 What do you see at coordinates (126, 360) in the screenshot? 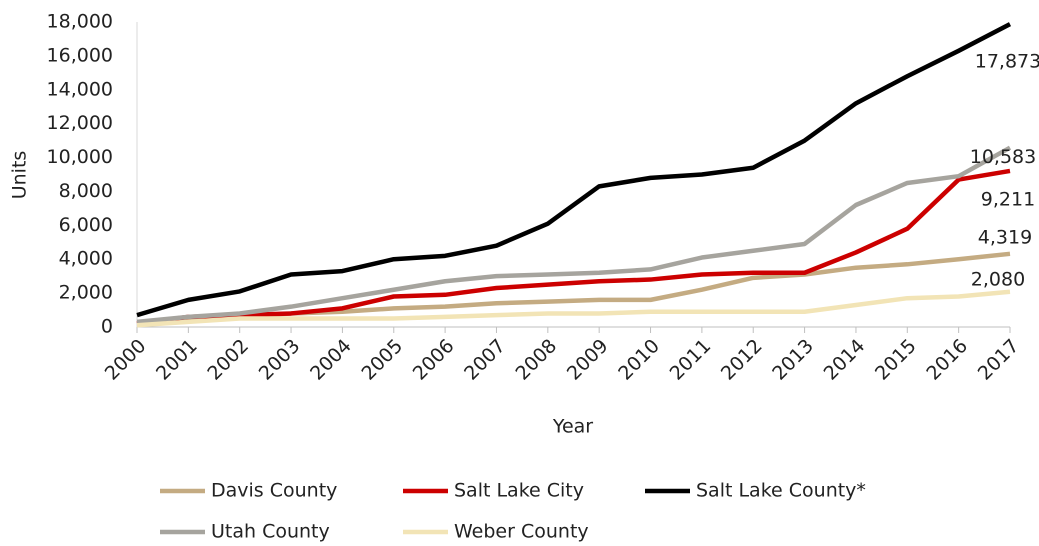
I see `x-tick-label: 2000` at bounding box center [126, 360].